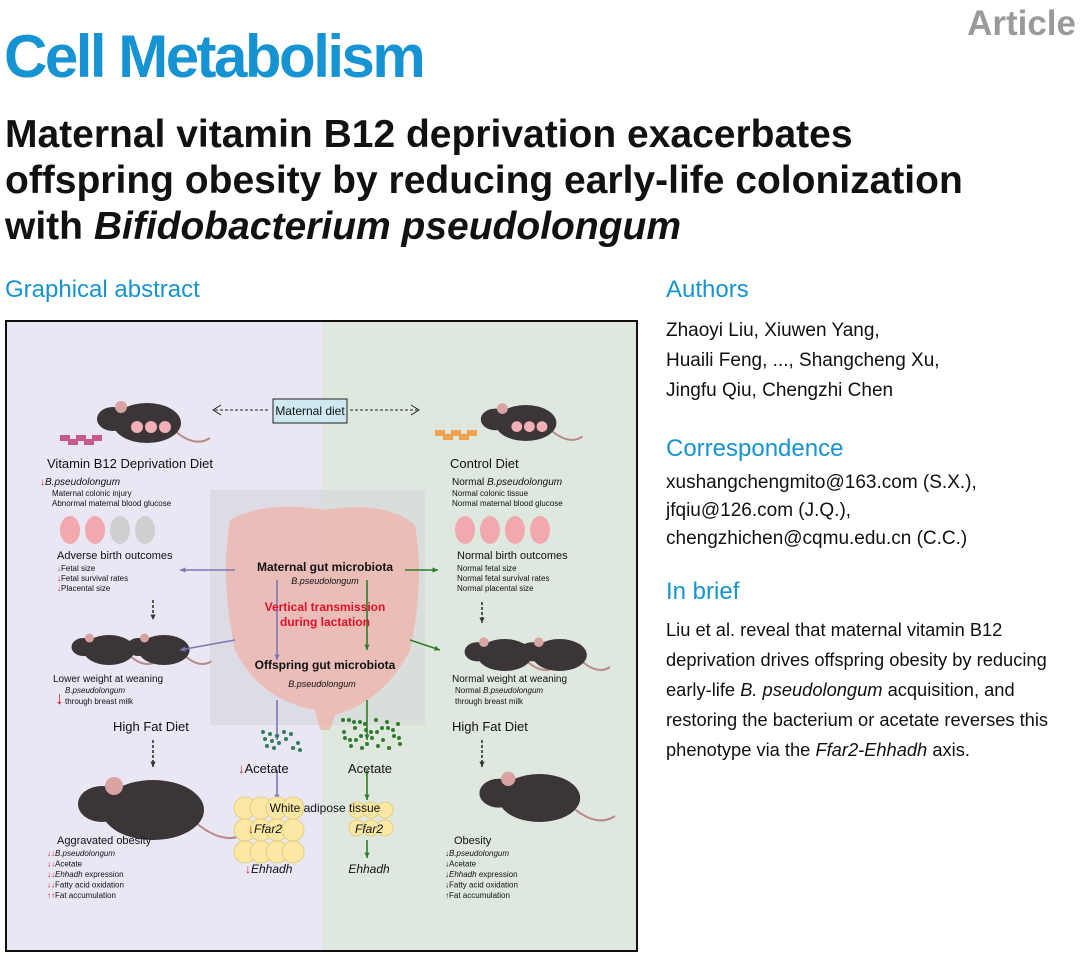 The image size is (1080, 956). What do you see at coordinates (130, 463) in the screenshot?
I see `diet-label-part: Vitamin B12 Deprivation Diet` at bounding box center [130, 463].